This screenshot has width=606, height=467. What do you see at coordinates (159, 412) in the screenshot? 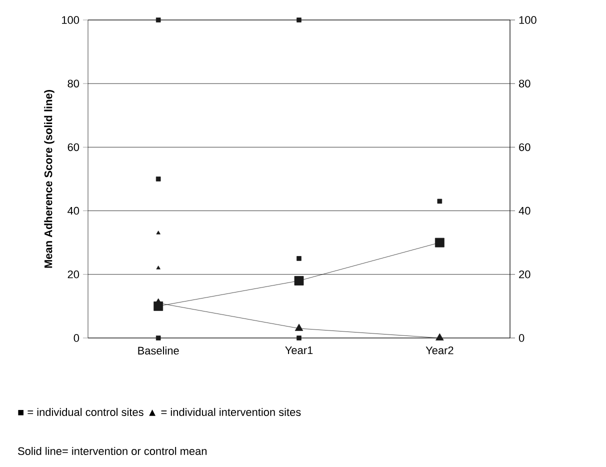
I see `text: ■ = individual control sites ▲ = individual intervention sites` at bounding box center [159, 412].